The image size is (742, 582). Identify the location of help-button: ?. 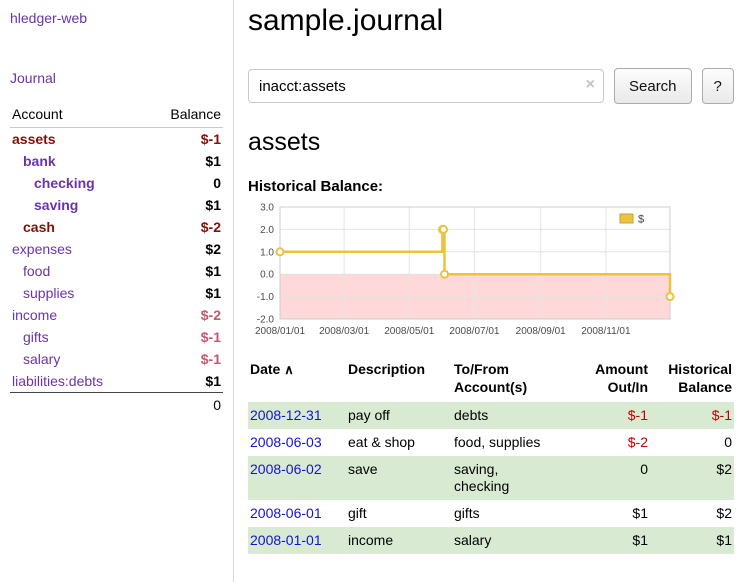
(717, 86).